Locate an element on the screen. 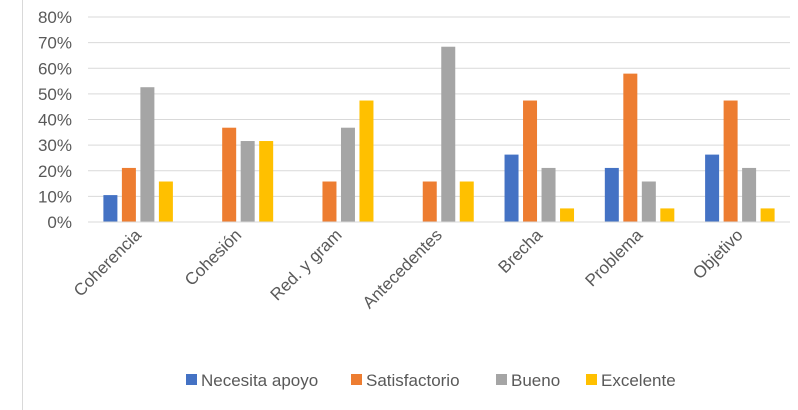 Image resolution: width=798 pixels, height=410 pixels. y-tick-label: 60% is located at coordinates (55, 68).